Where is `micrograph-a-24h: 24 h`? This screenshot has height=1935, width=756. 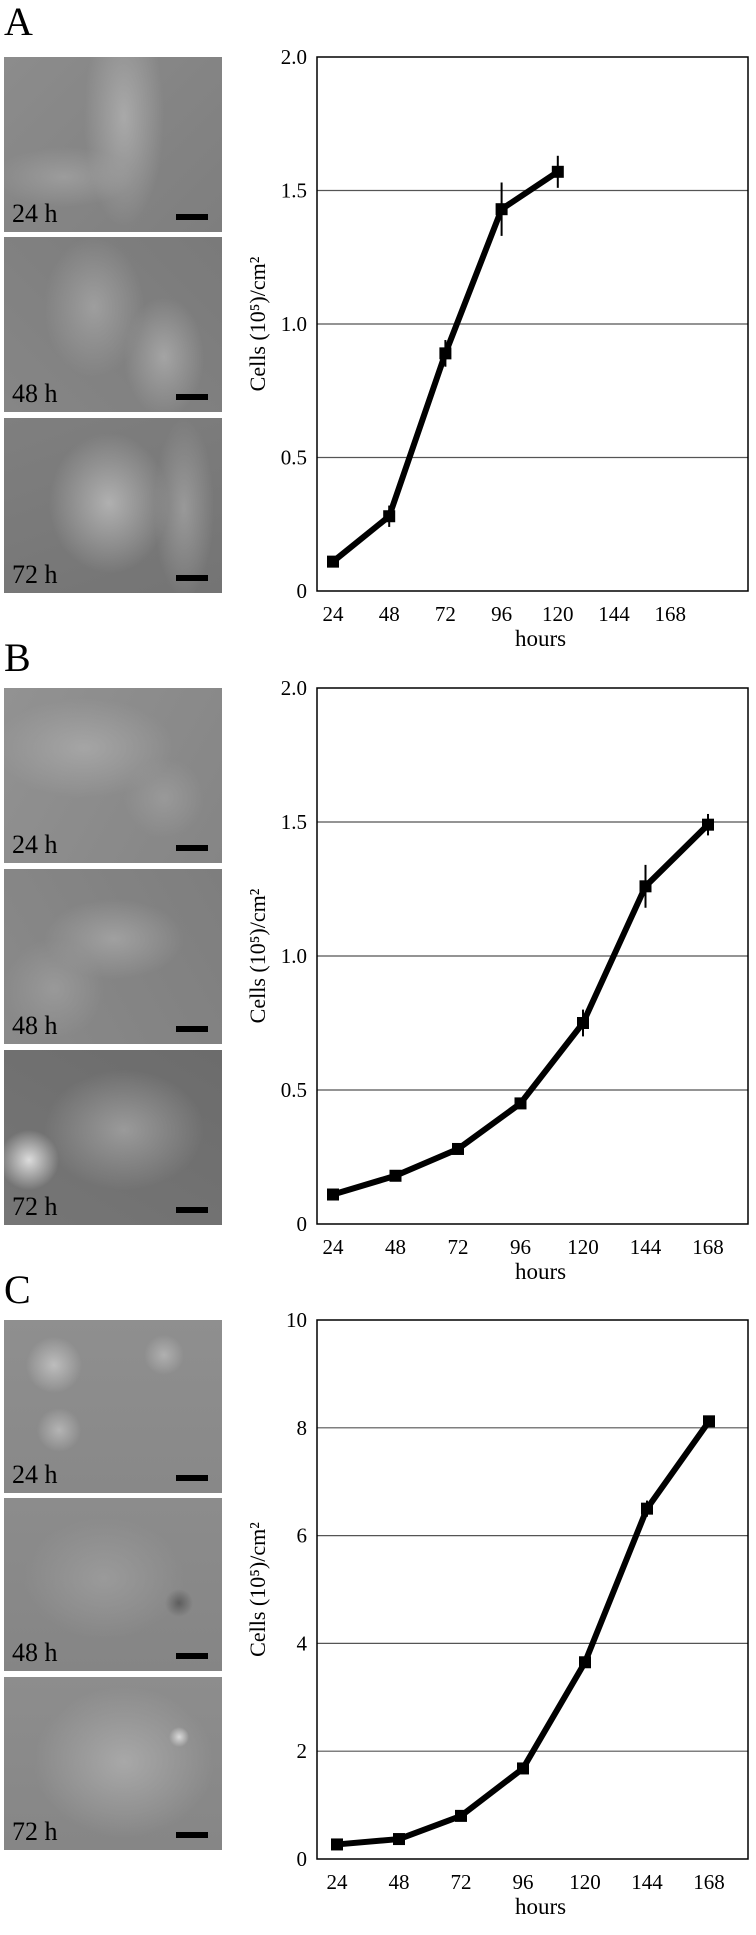
micrograph-a-24h: 24 h is located at coordinates (113, 144).